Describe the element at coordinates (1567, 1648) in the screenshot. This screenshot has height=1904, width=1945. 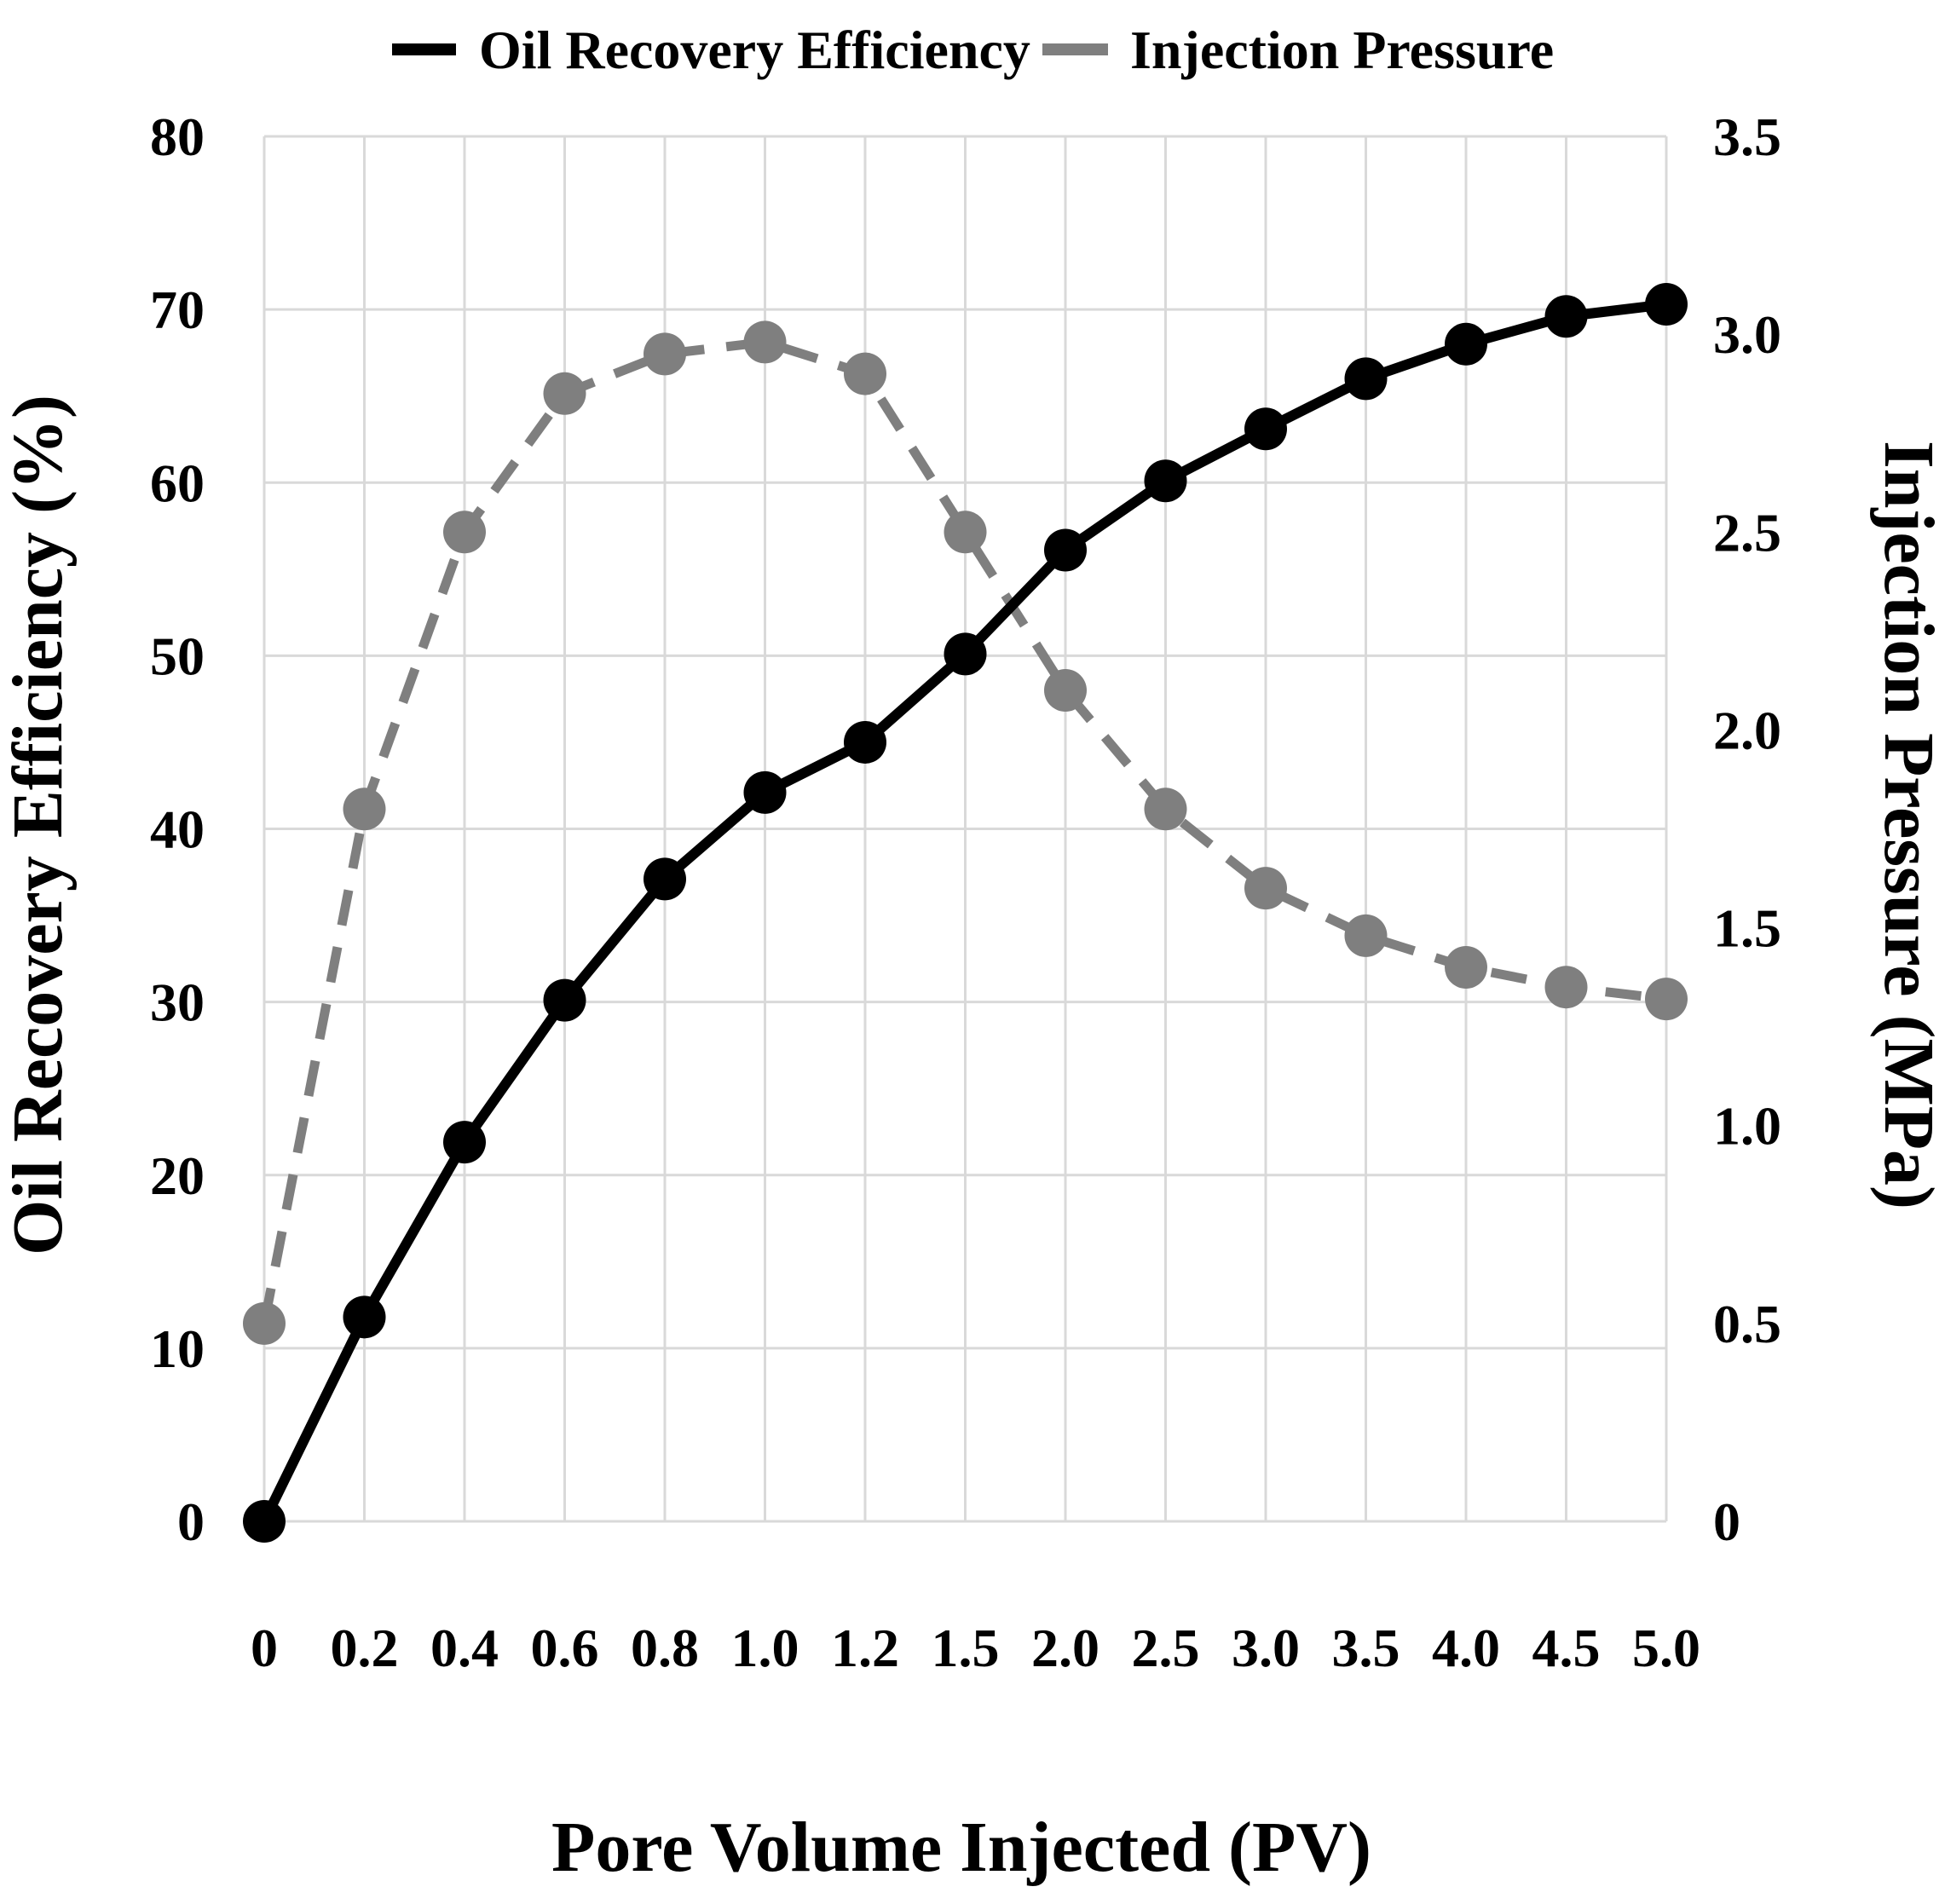
I see `x-tick-label-13: 4.5` at that location.